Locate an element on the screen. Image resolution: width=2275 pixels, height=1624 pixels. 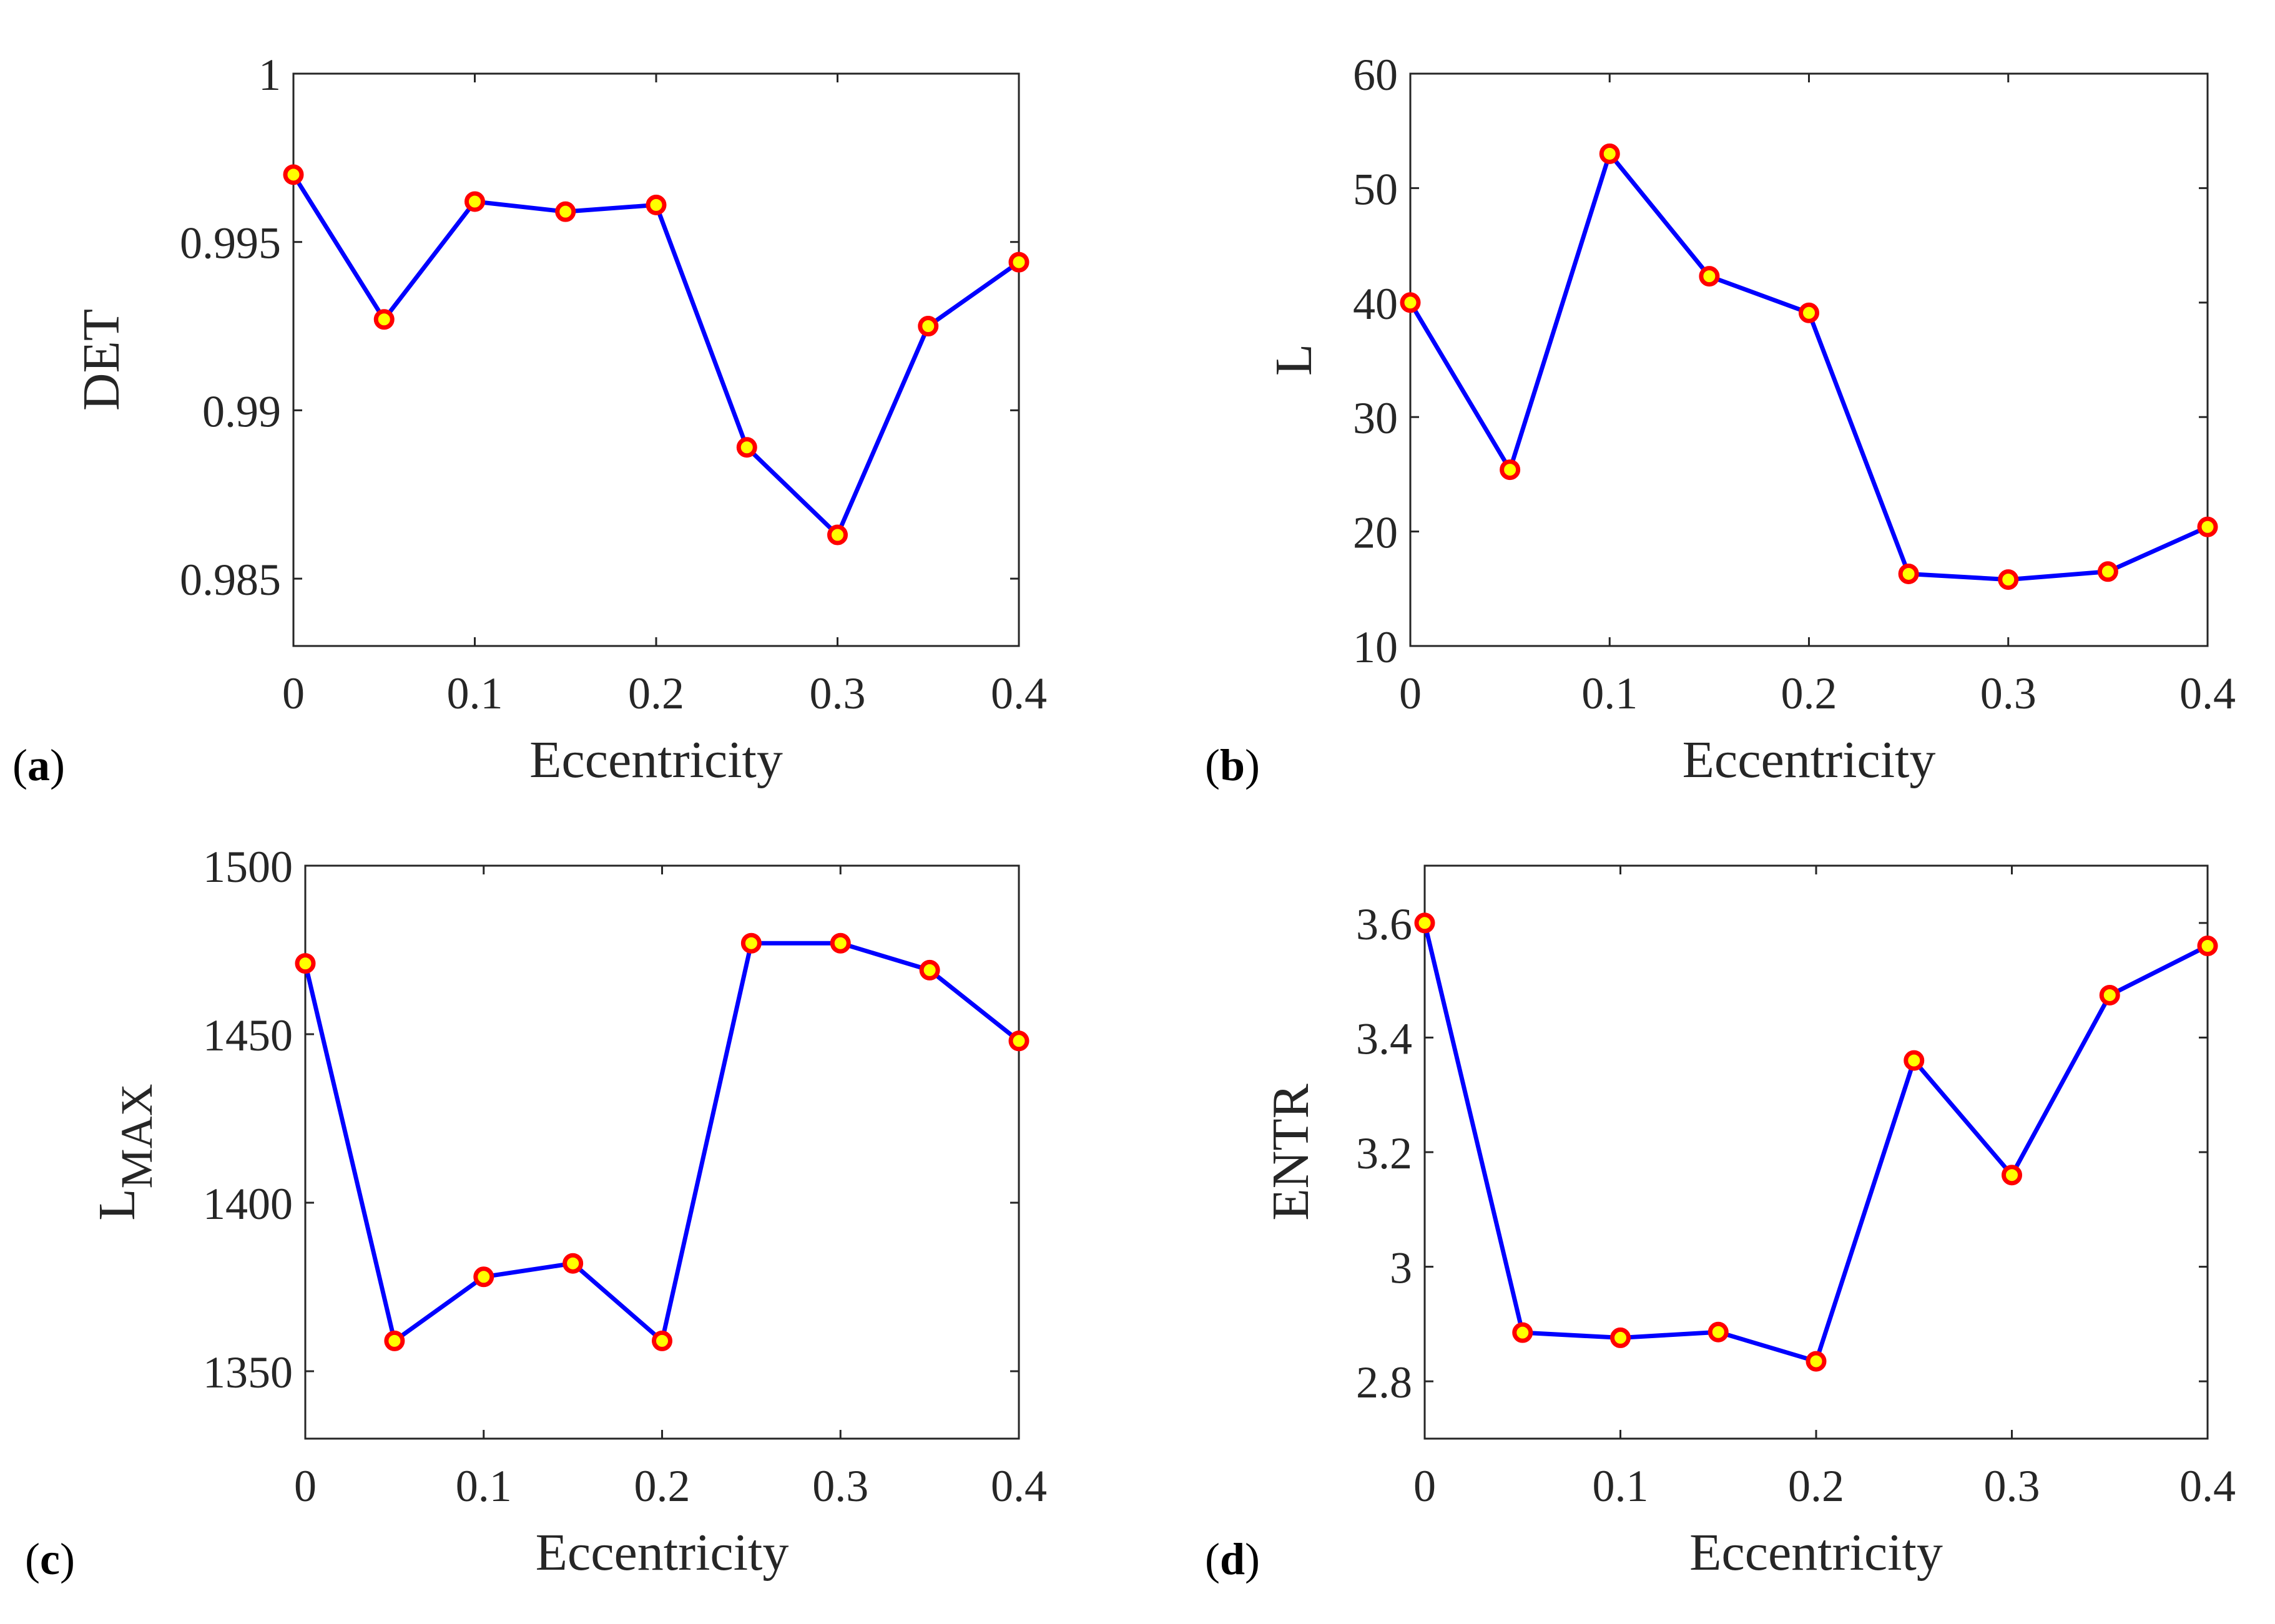
y-axis-label: DET is located at coordinates (101, 360).